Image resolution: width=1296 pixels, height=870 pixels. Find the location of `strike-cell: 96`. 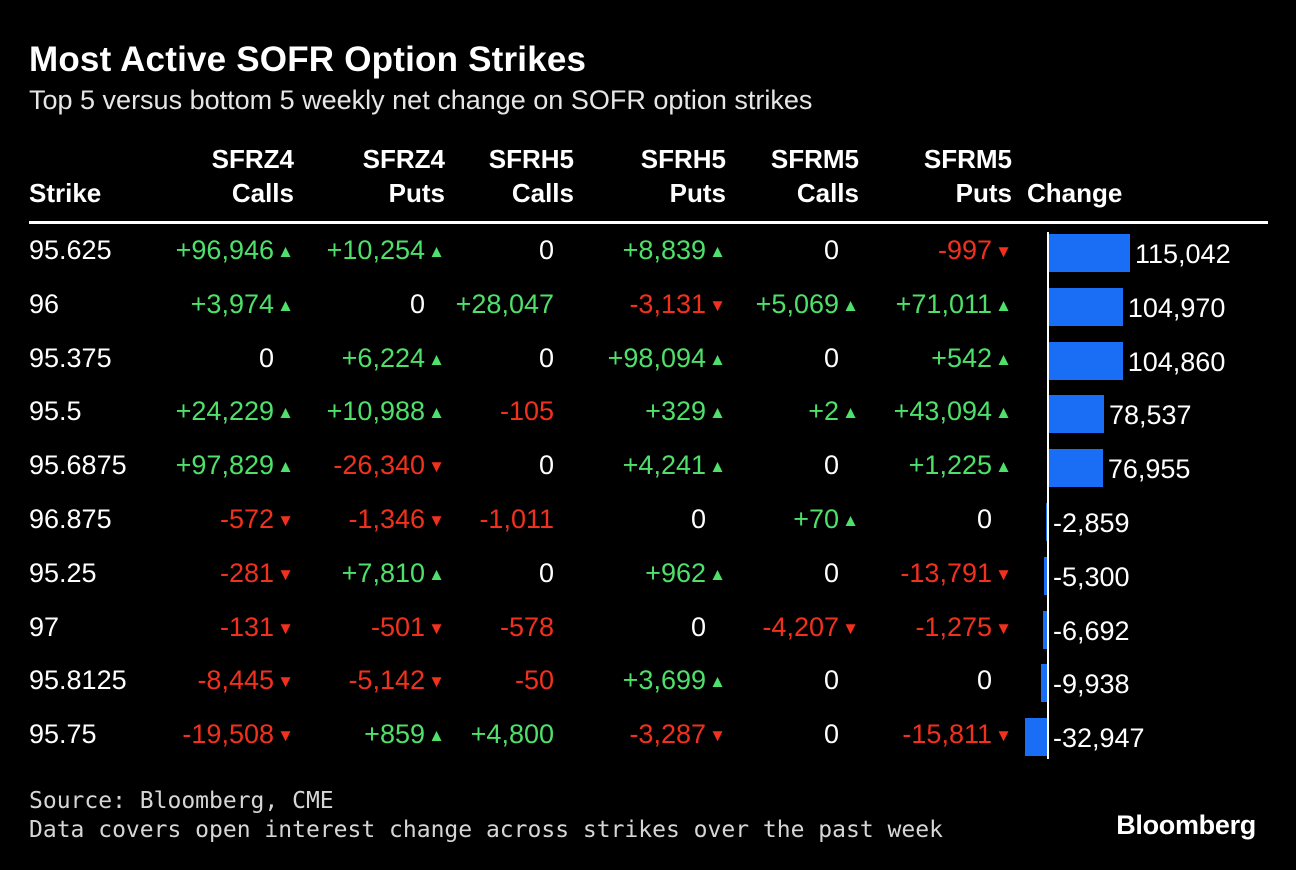

strike-cell: 96 is located at coordinates (44, 303).